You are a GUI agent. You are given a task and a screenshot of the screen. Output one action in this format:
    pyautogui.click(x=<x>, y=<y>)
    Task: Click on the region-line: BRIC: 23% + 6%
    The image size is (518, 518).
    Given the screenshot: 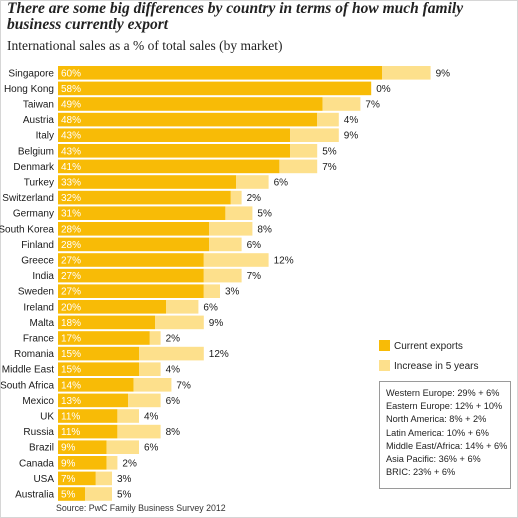 What is the action you would take?
    pyautogui.click(x=421, y=472)
    